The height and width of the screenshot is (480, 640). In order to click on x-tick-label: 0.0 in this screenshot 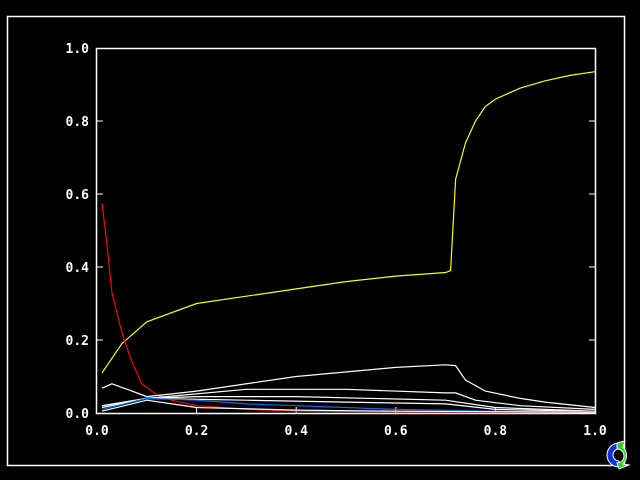, I will do `click(97, 431)`.